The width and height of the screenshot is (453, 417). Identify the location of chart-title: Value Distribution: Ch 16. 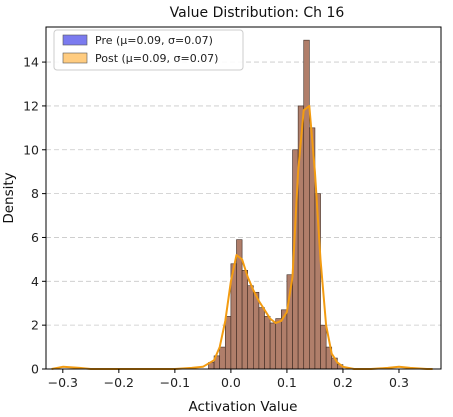
(257, 13).